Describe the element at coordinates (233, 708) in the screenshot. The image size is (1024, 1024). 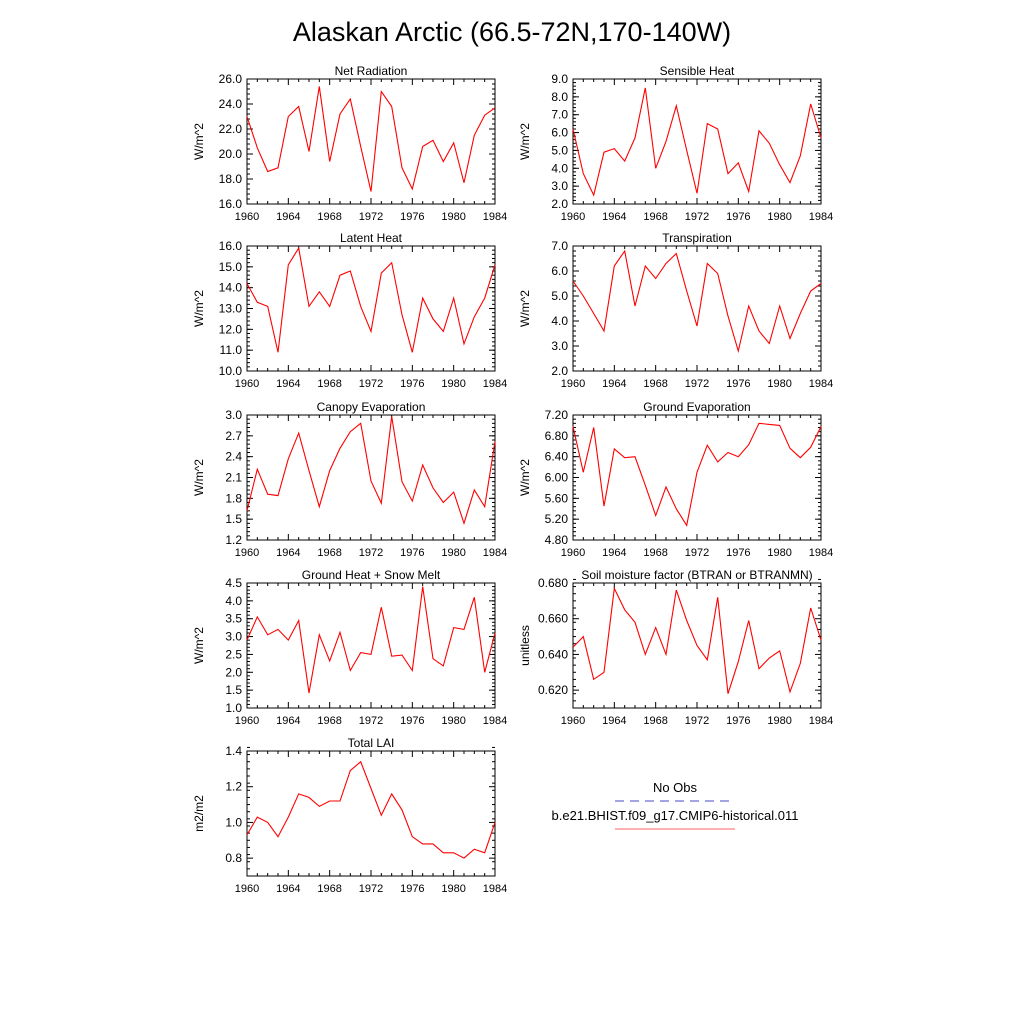
I see `y-tick-label: 1.0` at that location.